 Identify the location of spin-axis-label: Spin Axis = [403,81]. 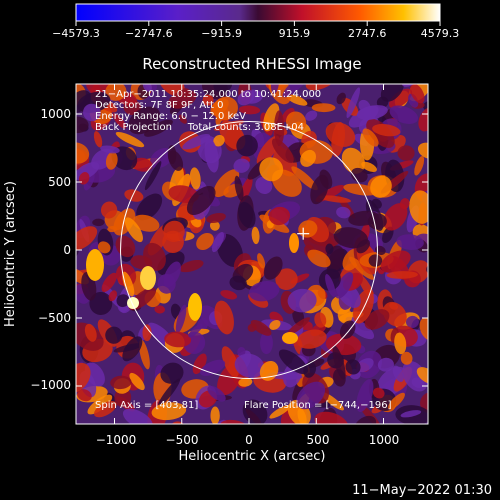
(146, 405).